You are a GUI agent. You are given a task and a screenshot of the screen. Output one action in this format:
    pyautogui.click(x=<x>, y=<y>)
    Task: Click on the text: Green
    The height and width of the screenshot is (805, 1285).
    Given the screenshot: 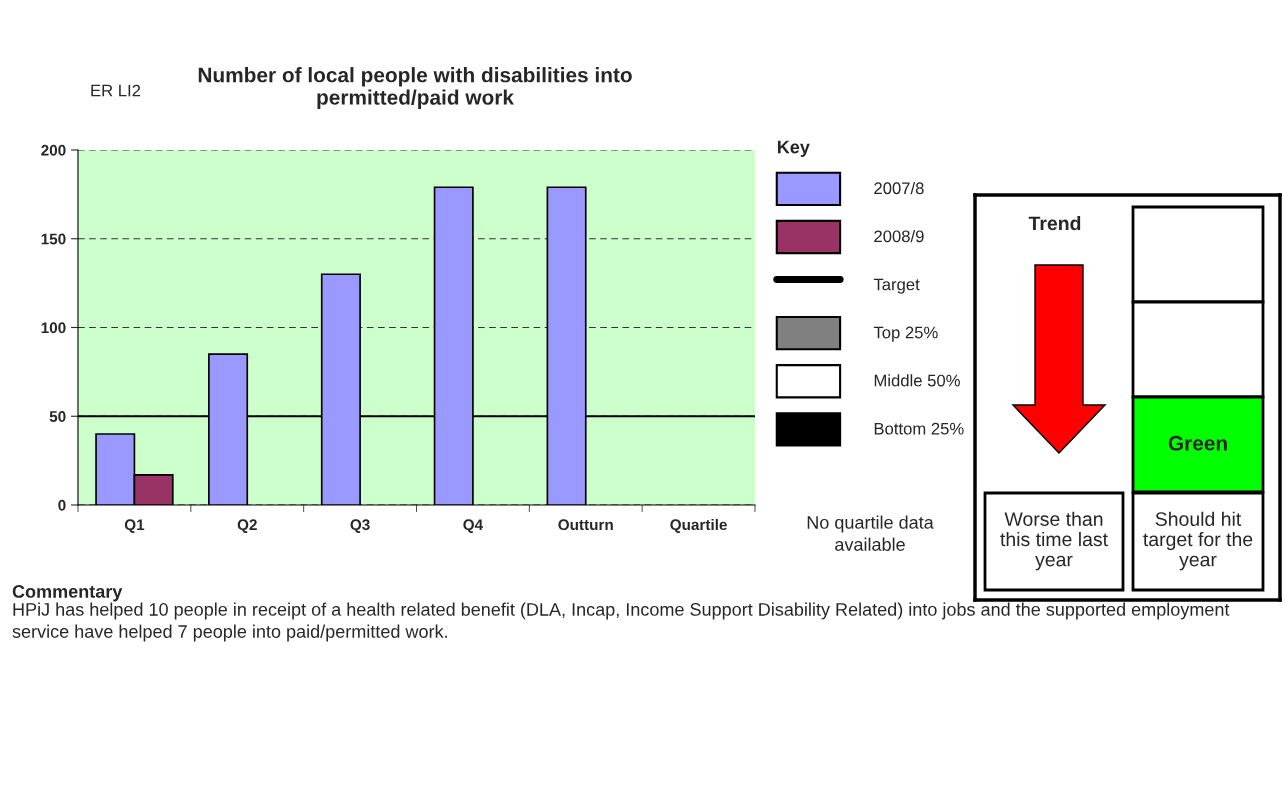 What is the action you would take?
    pyautogui.click(x=1197, y=443)
    